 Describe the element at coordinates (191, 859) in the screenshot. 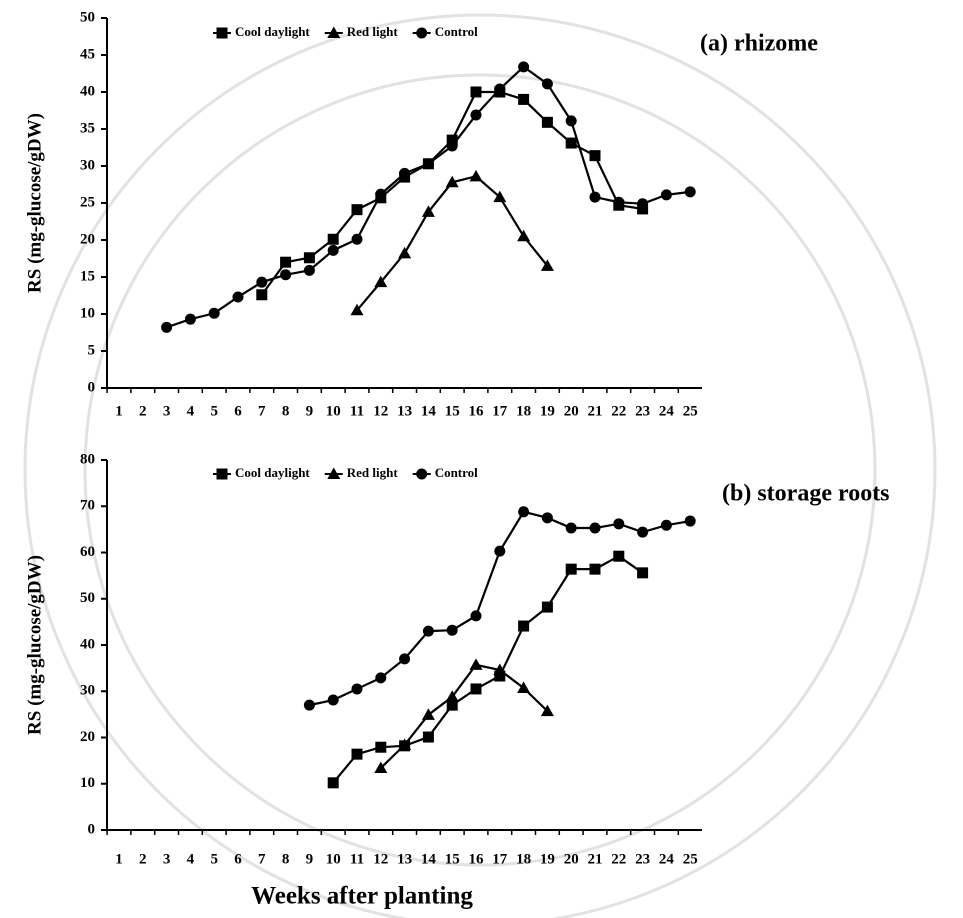

I see `x-tick-label: 4` at that location.